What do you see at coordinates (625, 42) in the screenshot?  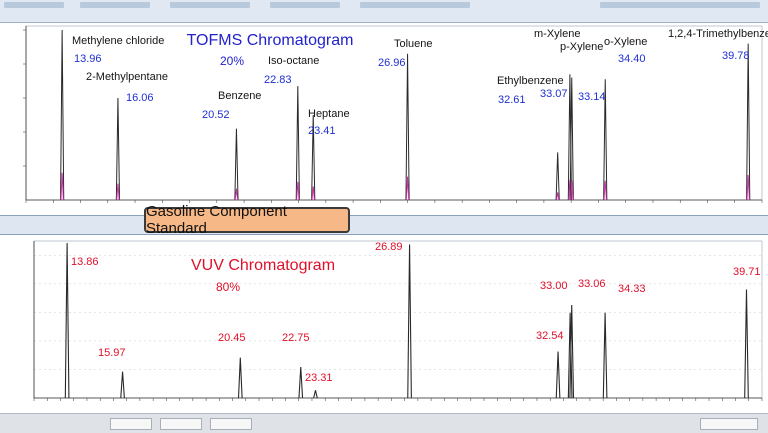 I see `peak-name-label: o-Xylene` at bounding box center [625, 42].